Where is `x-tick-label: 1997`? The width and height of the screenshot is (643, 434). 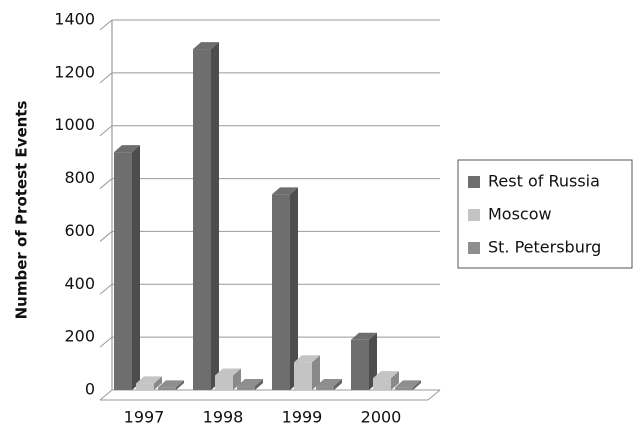
x-tick-label: 1997 is located at coordinates (144, 417).